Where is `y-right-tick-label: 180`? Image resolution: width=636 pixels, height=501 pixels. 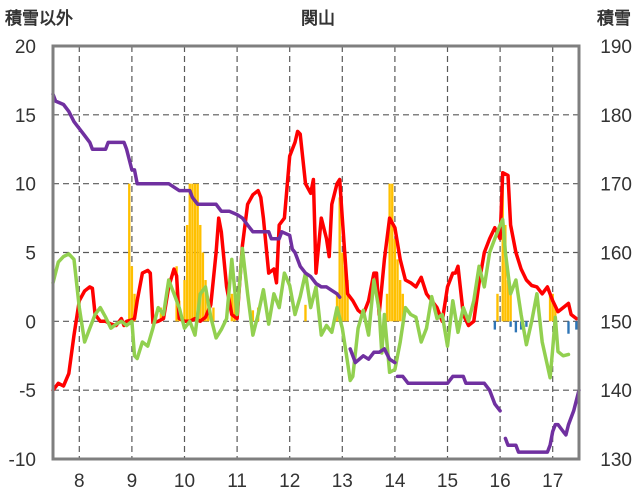
y-right-tick-label: 180 is located at coordinates (616, 116).